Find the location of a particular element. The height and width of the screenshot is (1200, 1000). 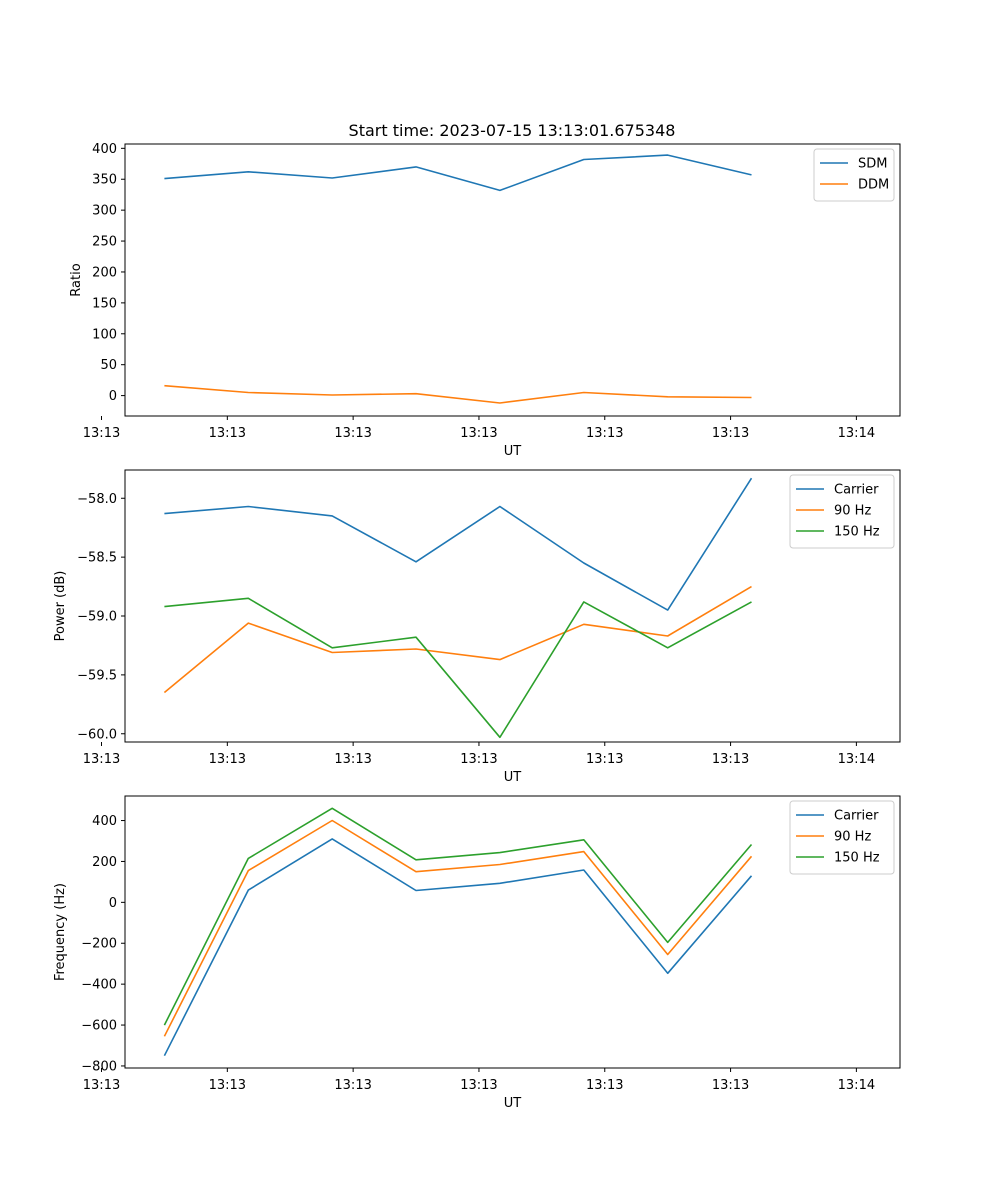

power-y-tick-label: −58.0 is located at coordinates (97, 499).